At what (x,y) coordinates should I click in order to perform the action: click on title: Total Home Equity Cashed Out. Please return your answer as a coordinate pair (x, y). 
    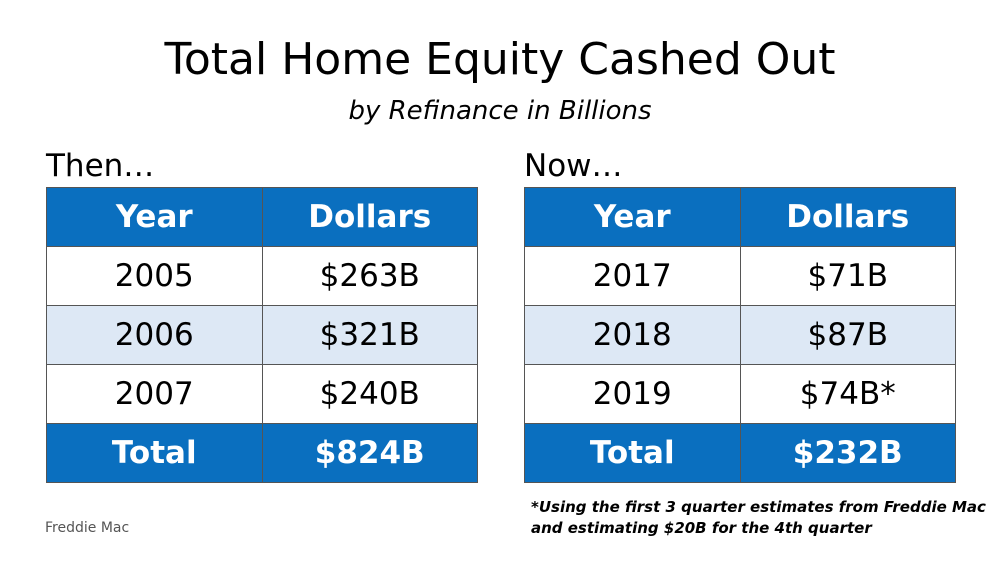
    Looking at the image, I should click on (500, 59).